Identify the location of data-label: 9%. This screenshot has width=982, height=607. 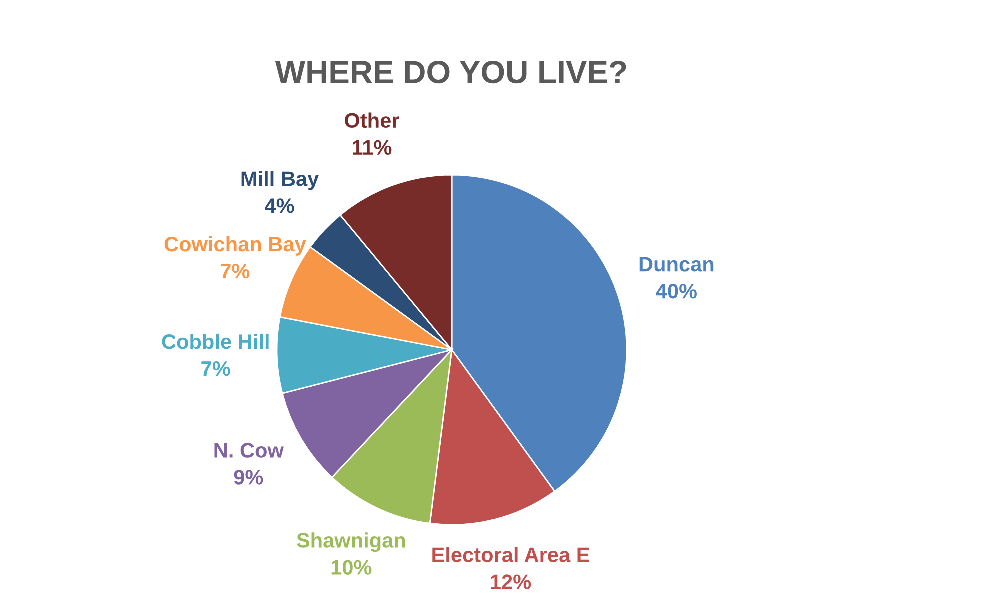
(249, 477).